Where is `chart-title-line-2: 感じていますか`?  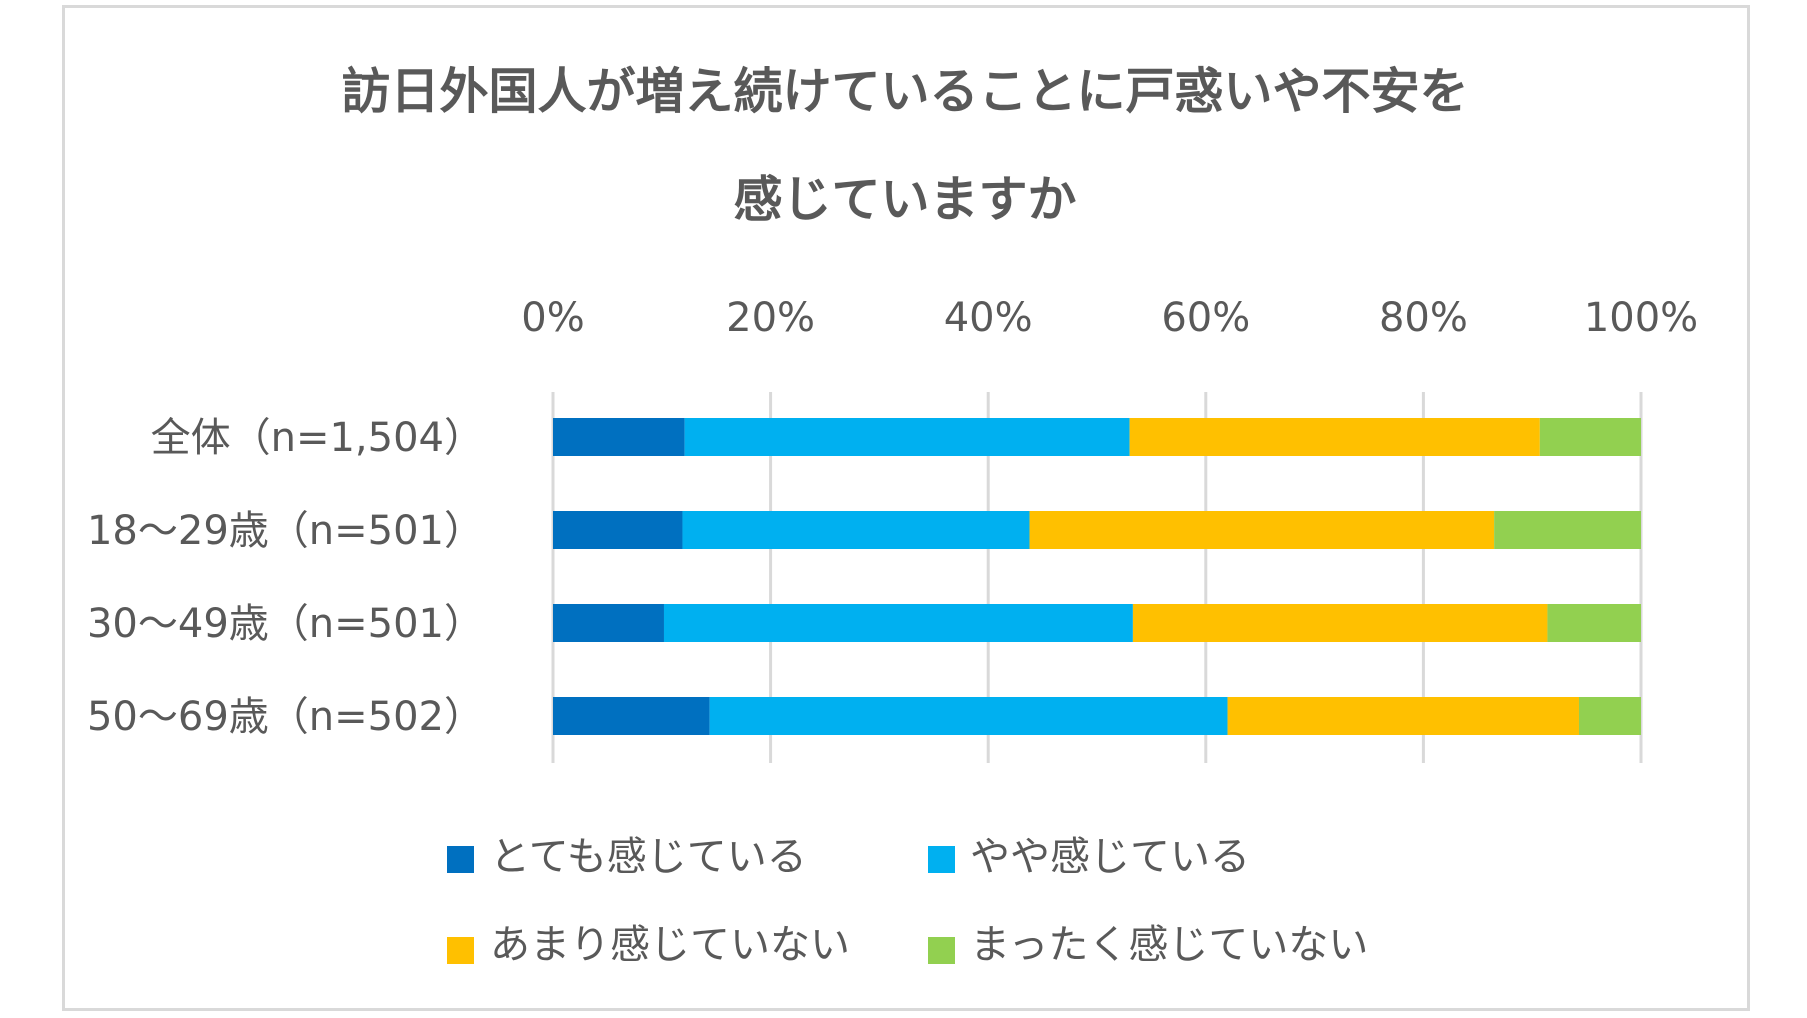
chart-title-line-2: 感じていますか is located at coordinates (904, 199).